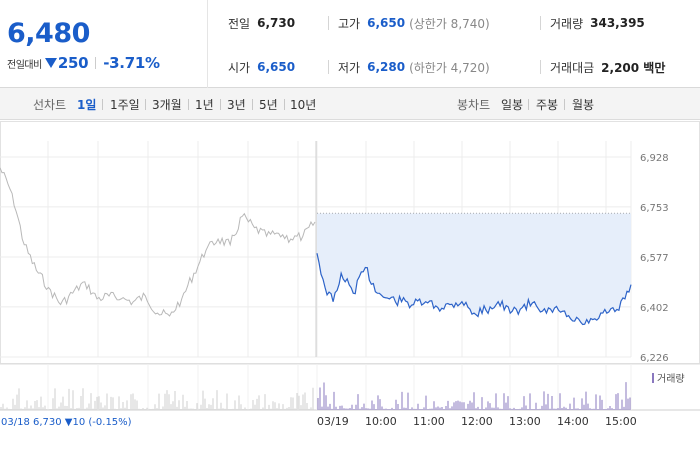 The height and width of the screenshot is (450, 700). What do you see at coordinates (654, 208) in the screenshot?
I see `y-tick-label: 6,753` at bounding box center [654, 208].